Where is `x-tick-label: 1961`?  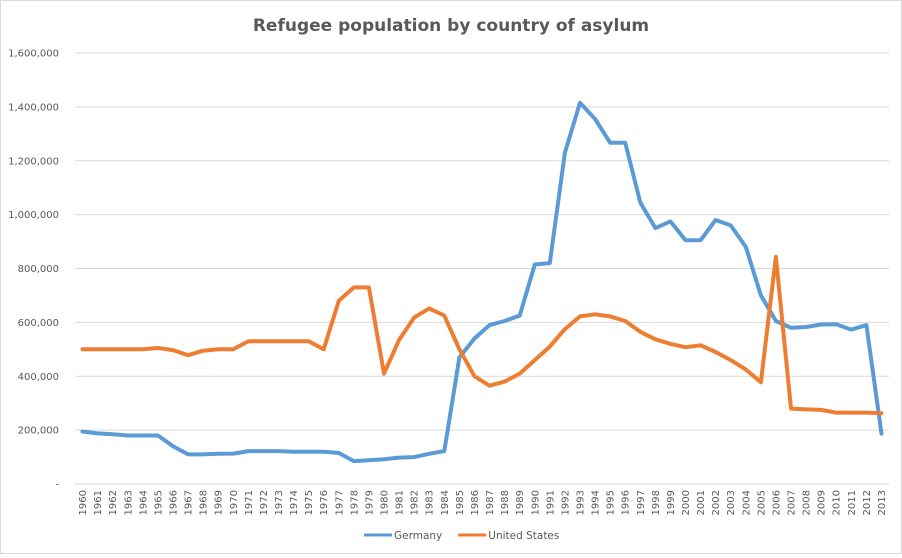 x-tick-label: 1961 is located at coordinates (98, 502).